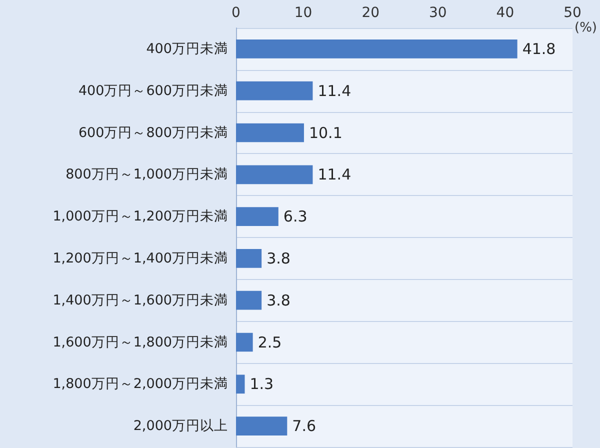  What do you see at coordinates (295, 217) in the screenshot?
I see `data-label: 6.3` at bounding box center [295, 217].